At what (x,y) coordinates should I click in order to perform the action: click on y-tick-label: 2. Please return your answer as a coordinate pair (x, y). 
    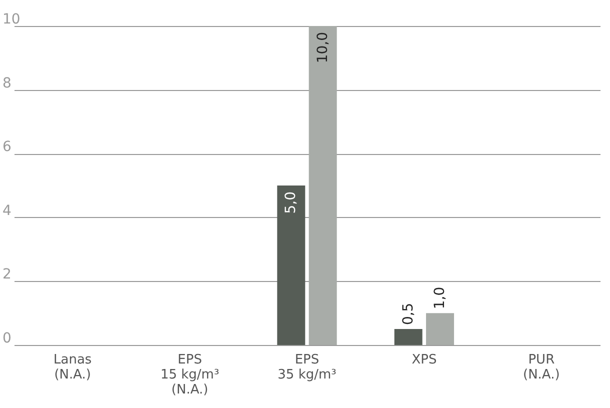
    Looking at the image, I should click on (7, 274).